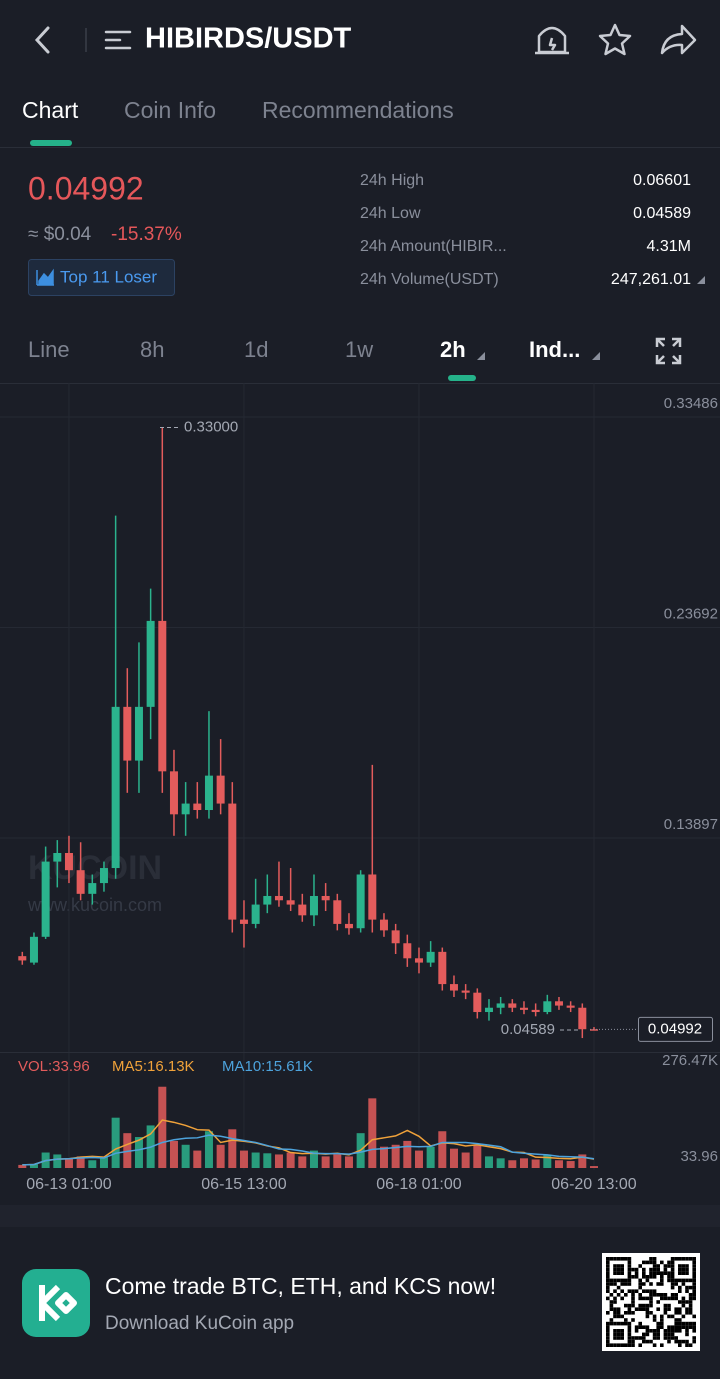 This screenshot has width=720, height=1379. Describe the element at coordinates (49, 349) in the screenshot. I see `timeframe: Line` at that location.